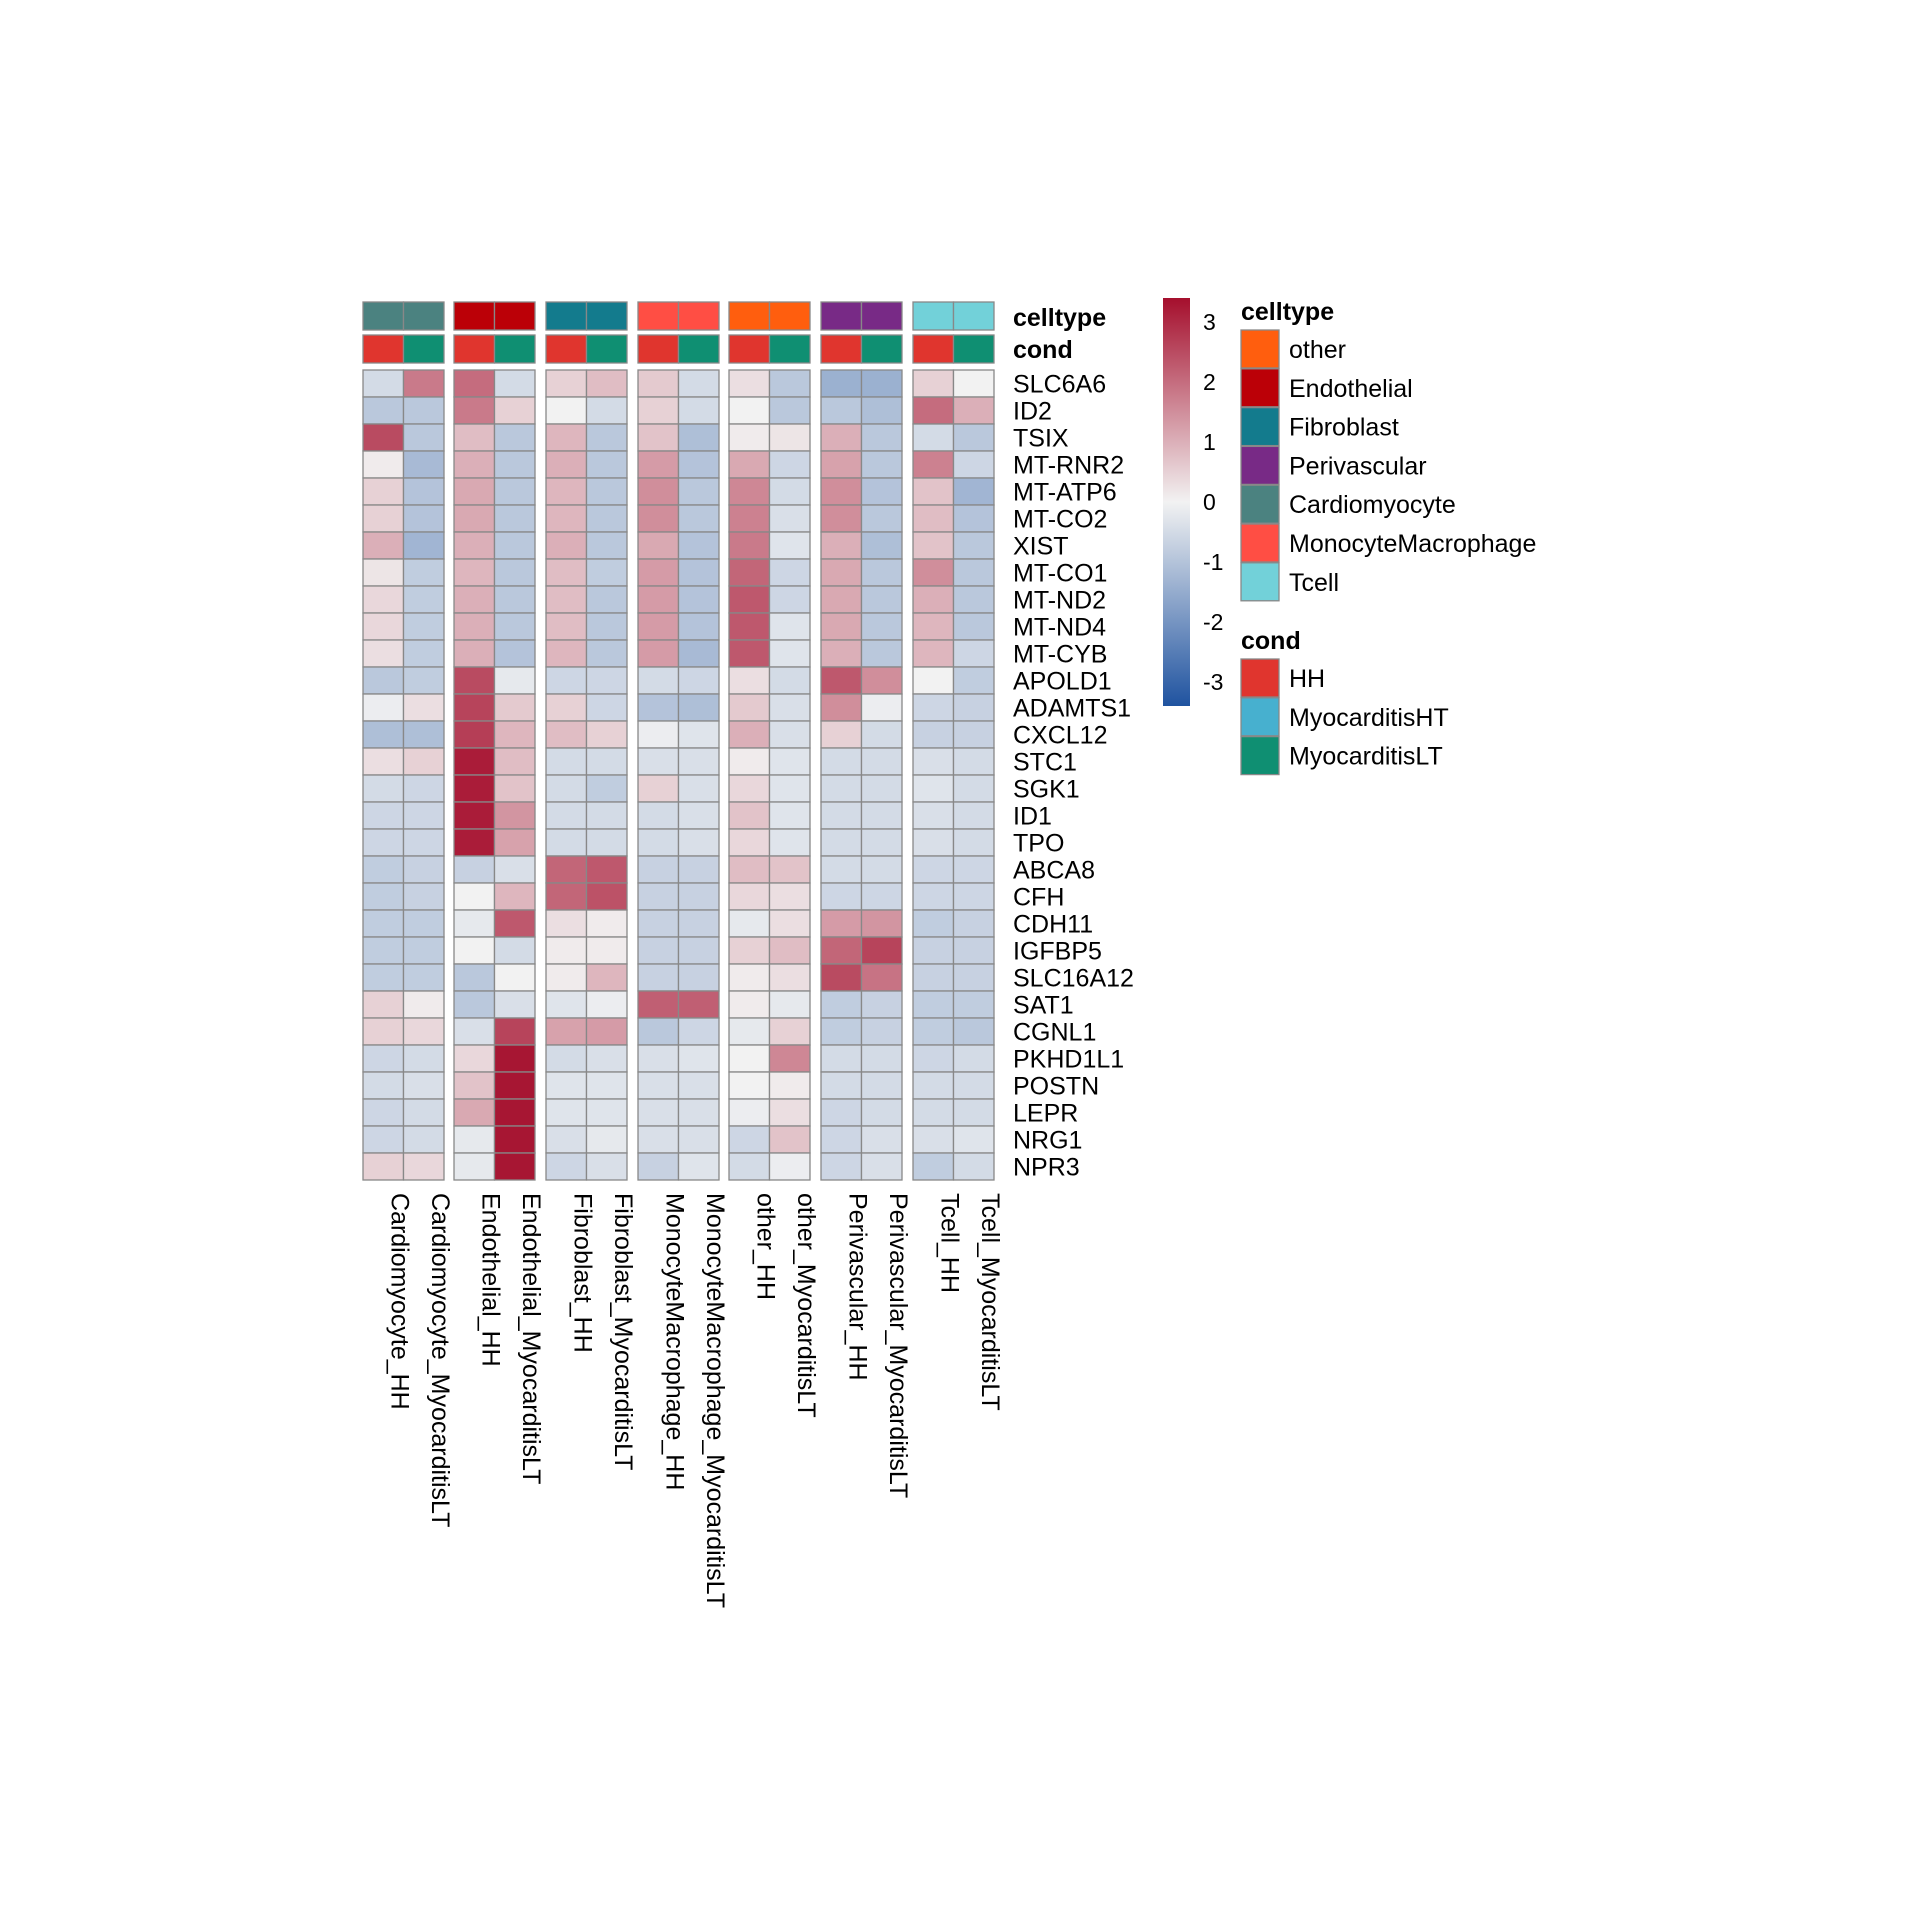 This screenshot has height=1925, width=1920. What do you see at coordinates (1271, 641) in the screenshot?
I see `cond-legend-title: cond` at bounding box center [1271, 641].